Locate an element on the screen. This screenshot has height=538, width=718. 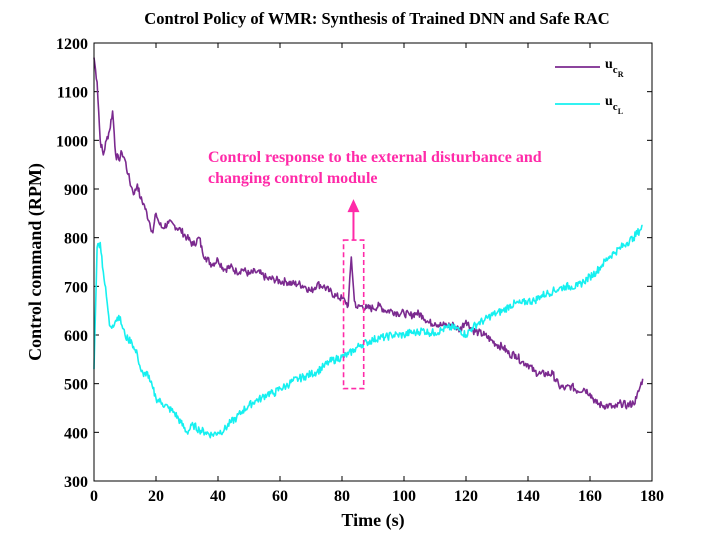
y-axis-label: Control command (RPM) is located at coordinates (35, 262).